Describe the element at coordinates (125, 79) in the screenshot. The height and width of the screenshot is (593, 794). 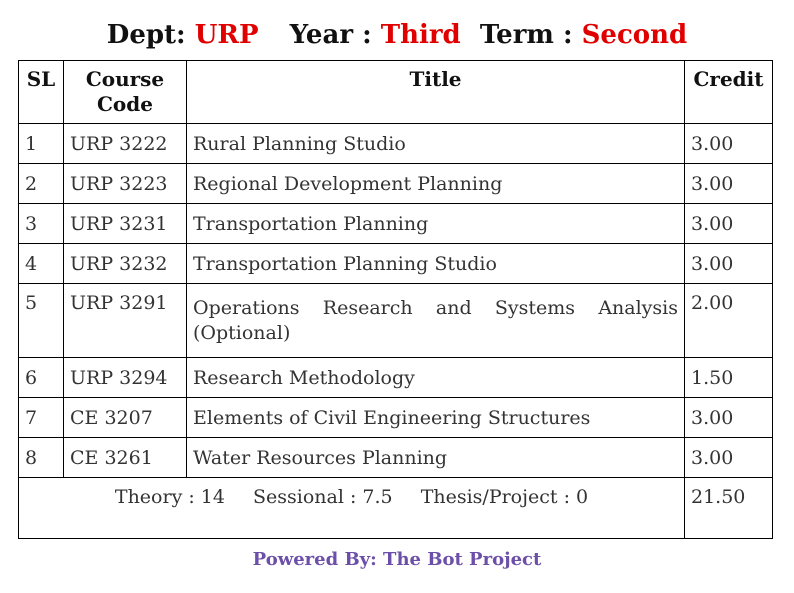
I see `header-course-code-line1: Course` at that location.